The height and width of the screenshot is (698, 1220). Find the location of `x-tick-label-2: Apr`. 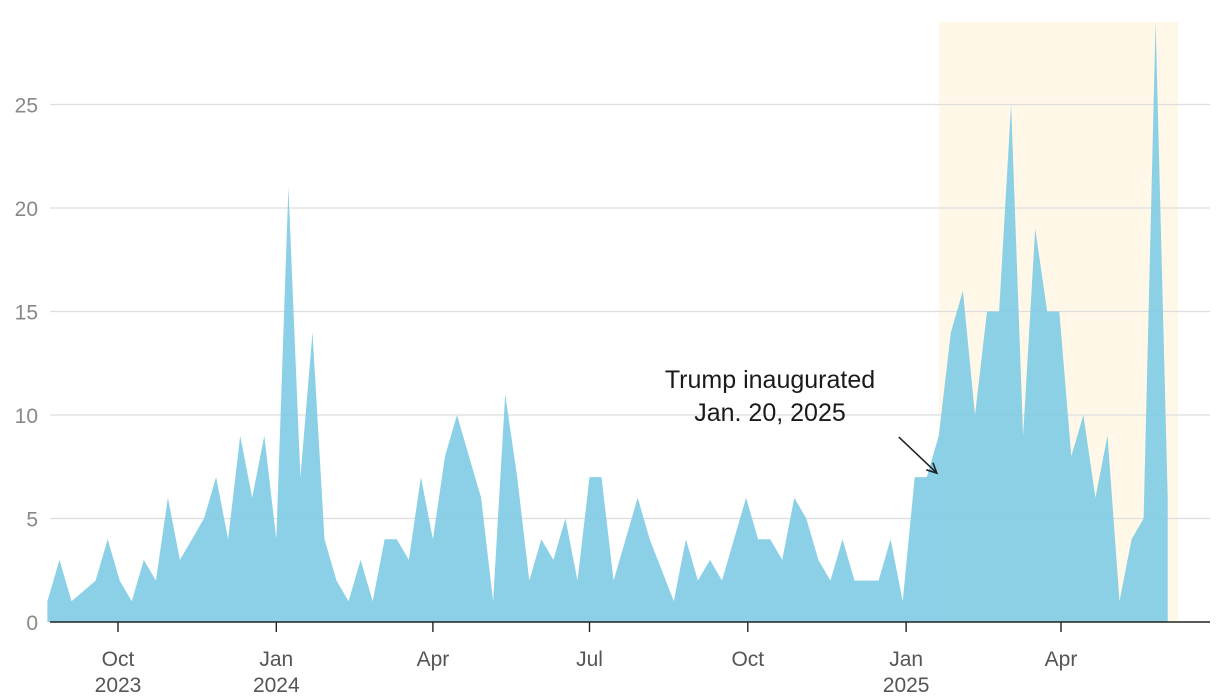

x-tick-label-2: Apr is located at coordinates (433, 659).